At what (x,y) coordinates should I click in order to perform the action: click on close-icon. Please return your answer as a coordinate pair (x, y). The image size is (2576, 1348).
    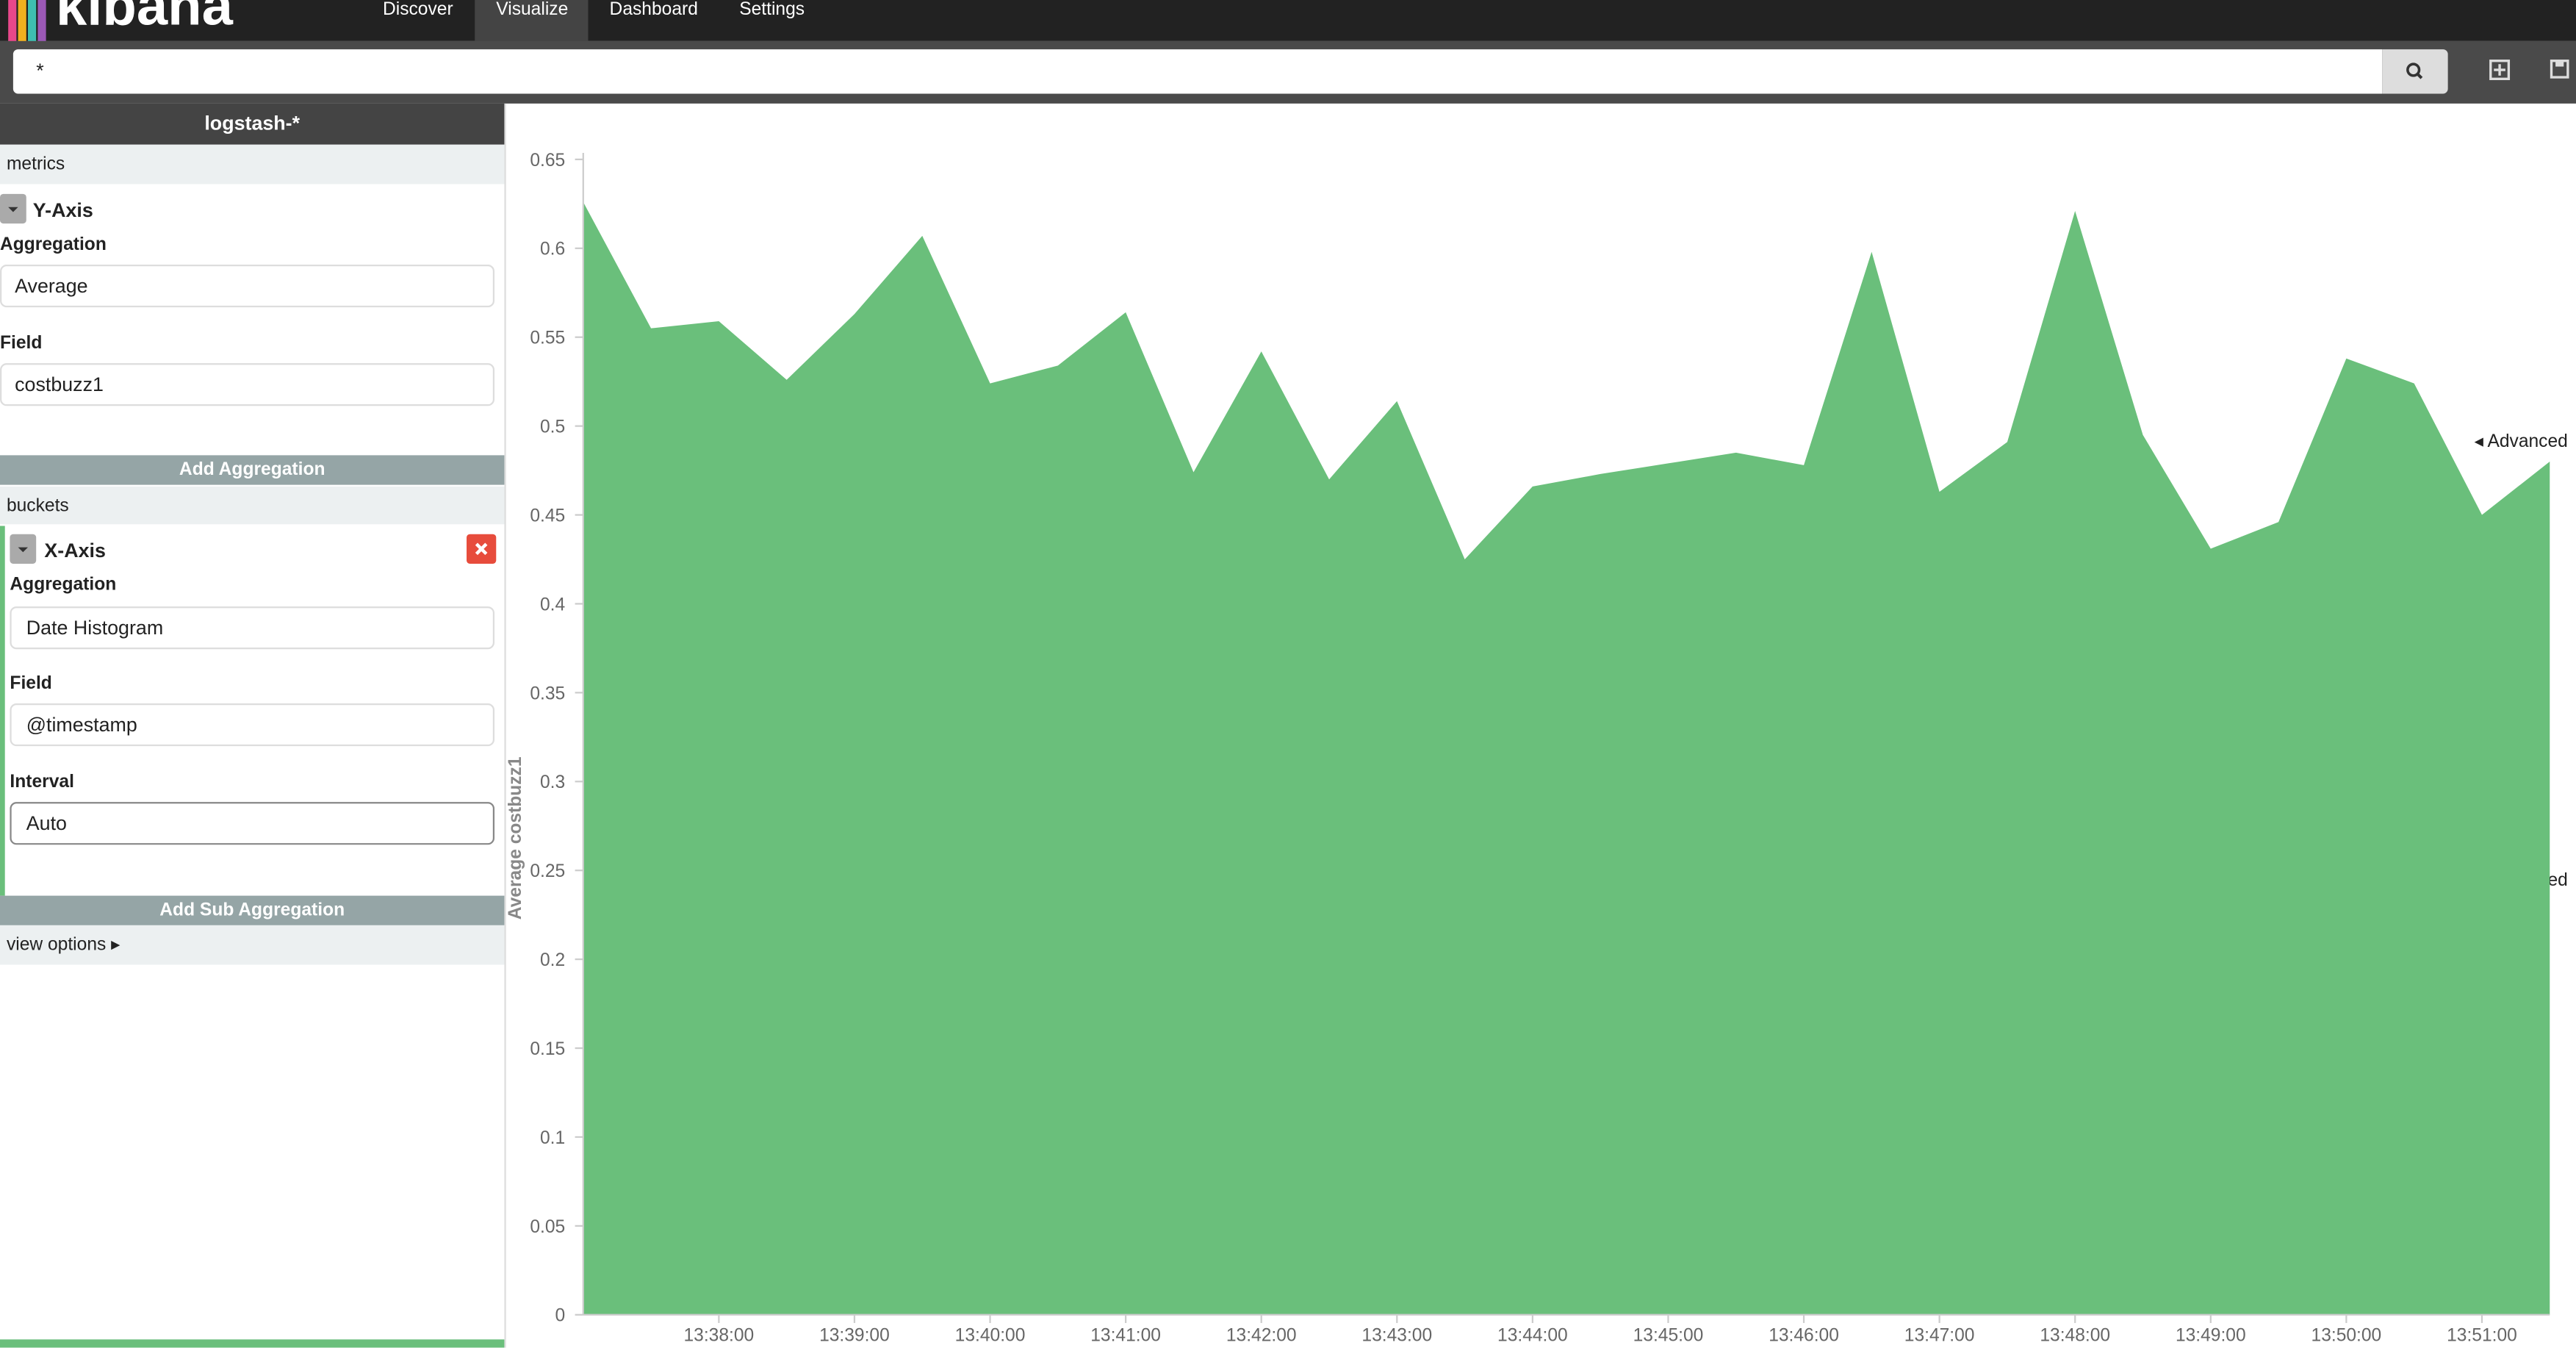
    Looking at the image, I should click on (481, 549).